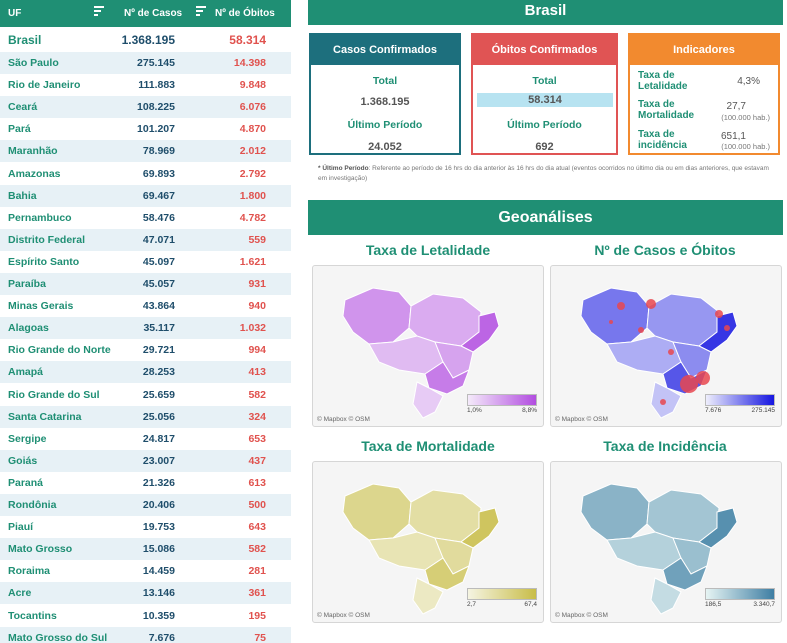 This screenshot has width=787, height=643. I want to click on cell-uf: Roraima, so click(29, 571).